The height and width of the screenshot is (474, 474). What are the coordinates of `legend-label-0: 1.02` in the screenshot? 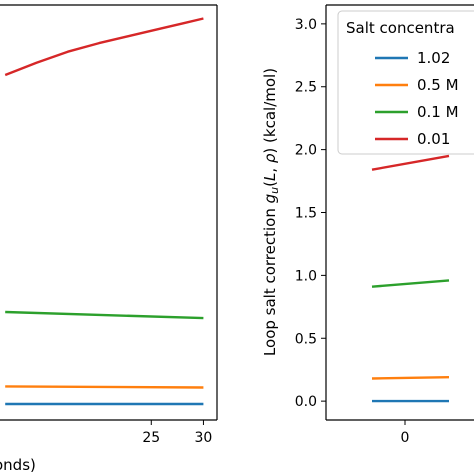 It's located at (433, 58).